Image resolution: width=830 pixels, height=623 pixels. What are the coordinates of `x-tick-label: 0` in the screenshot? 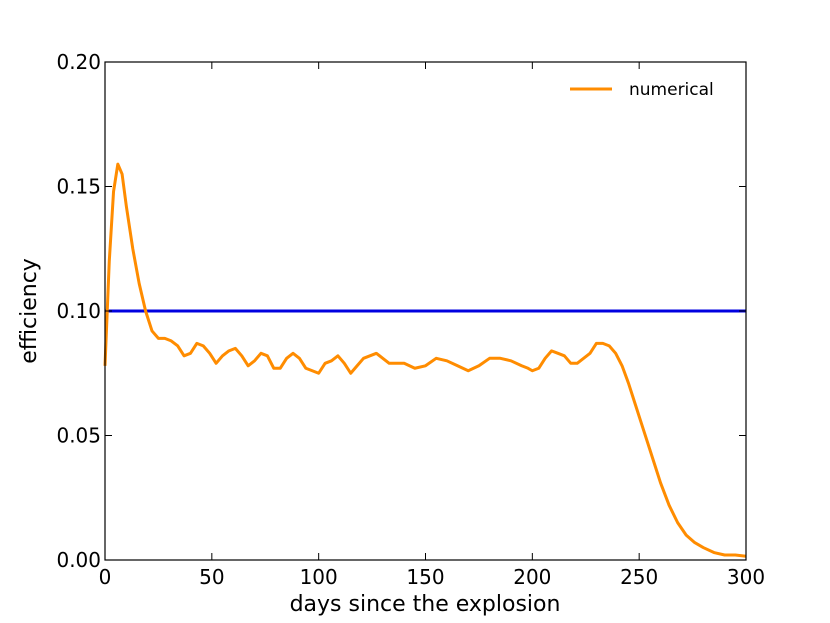 It's located at (105, 577).